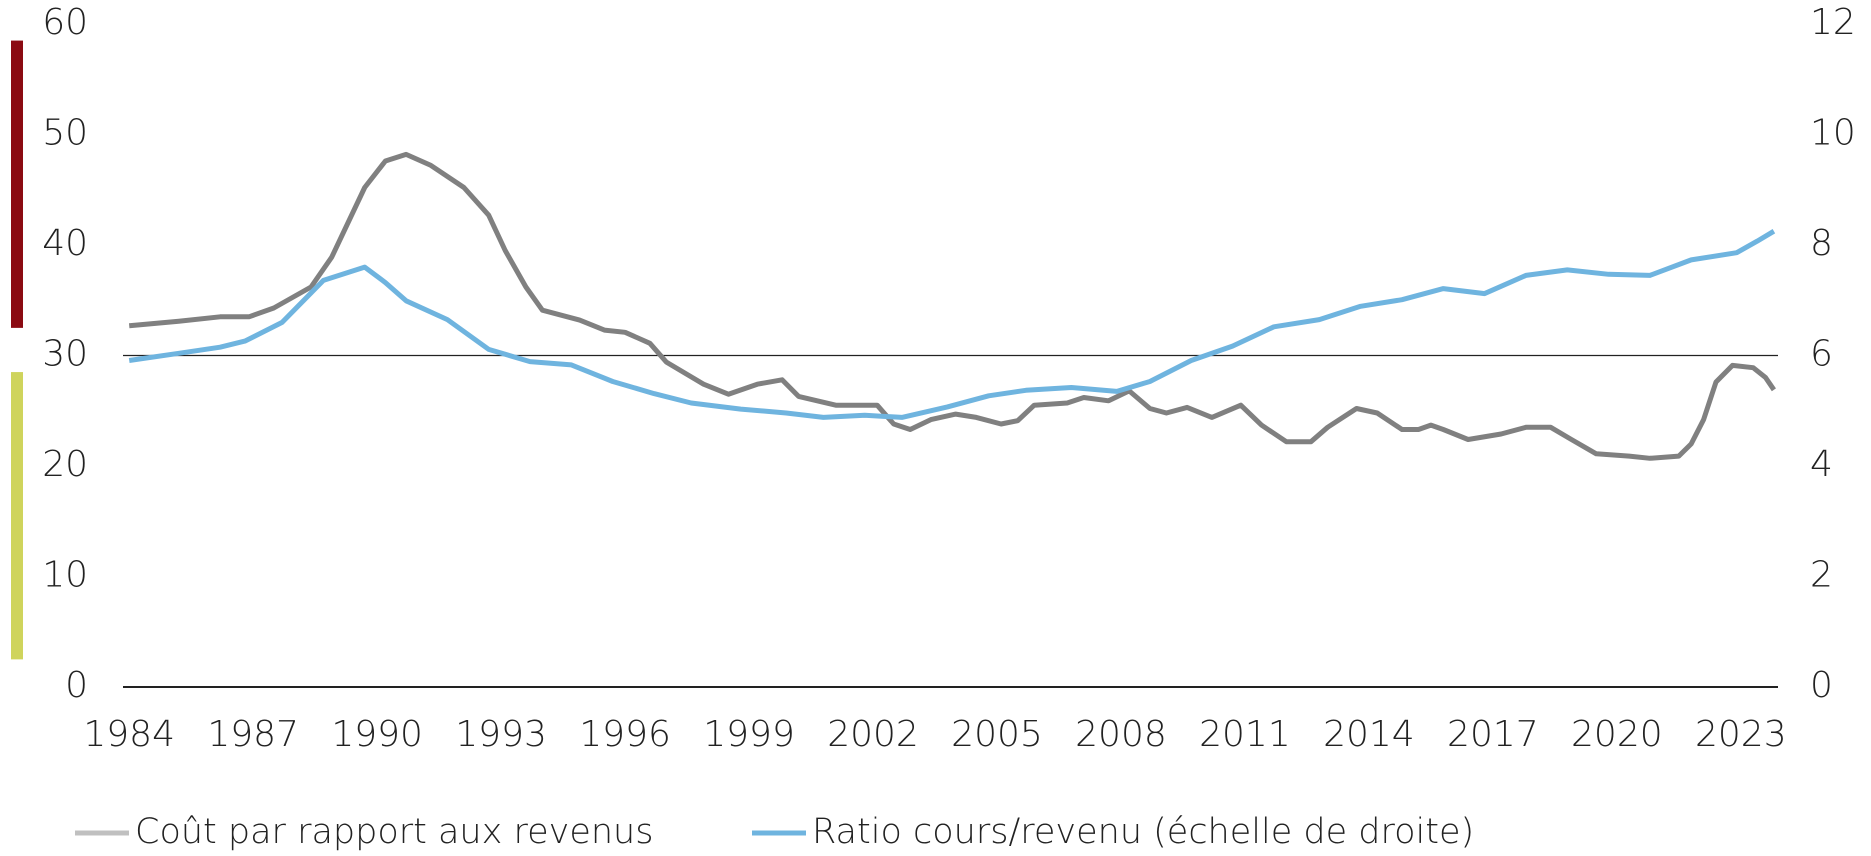  I want to click on y-tick-label: 60, so click(65, 22).